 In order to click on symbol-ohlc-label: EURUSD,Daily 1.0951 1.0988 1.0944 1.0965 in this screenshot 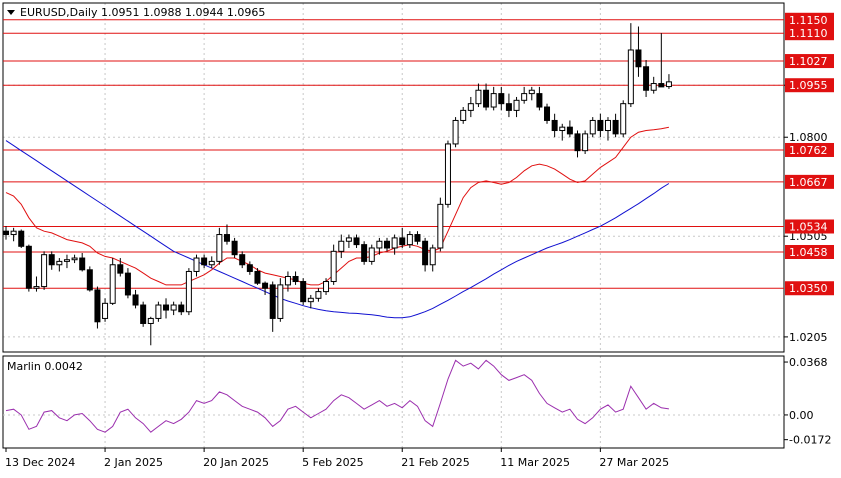, I will do `click(142, 12)`.